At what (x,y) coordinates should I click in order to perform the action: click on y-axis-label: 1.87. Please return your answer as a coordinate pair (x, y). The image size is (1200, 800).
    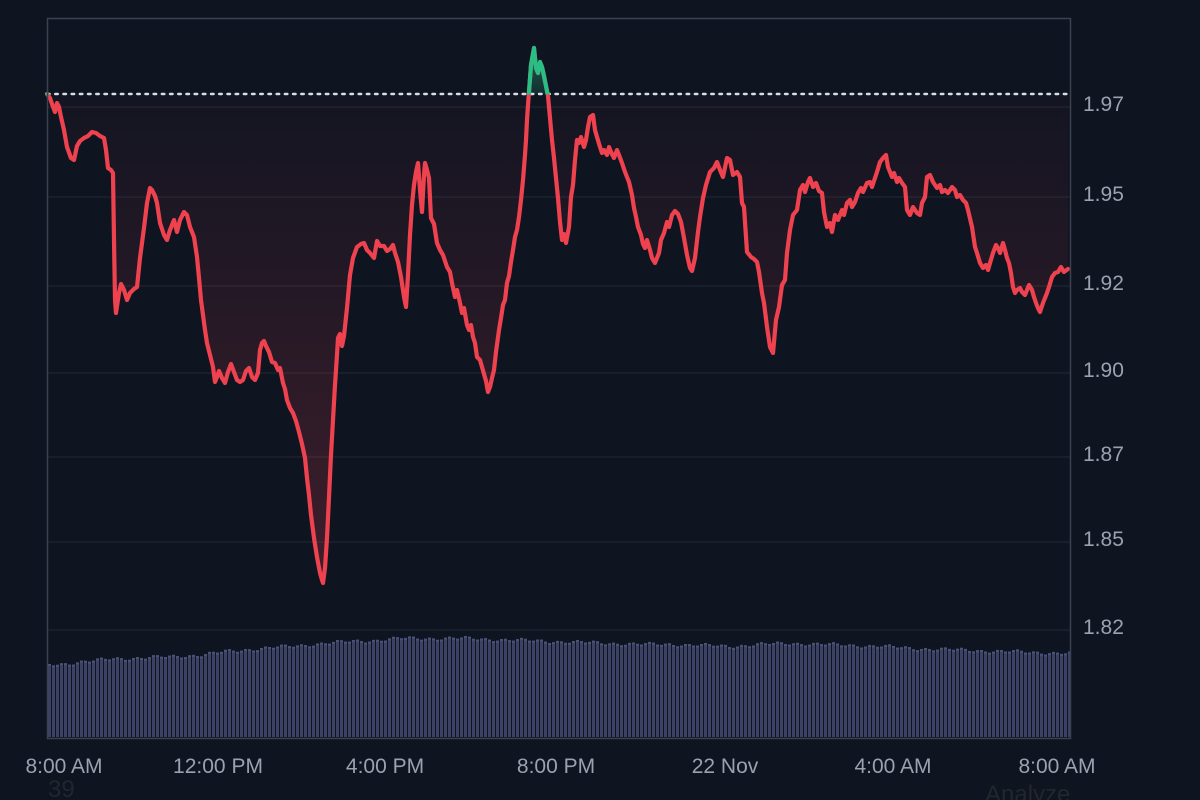
    Looking at the image, I should click on (1103, 454).